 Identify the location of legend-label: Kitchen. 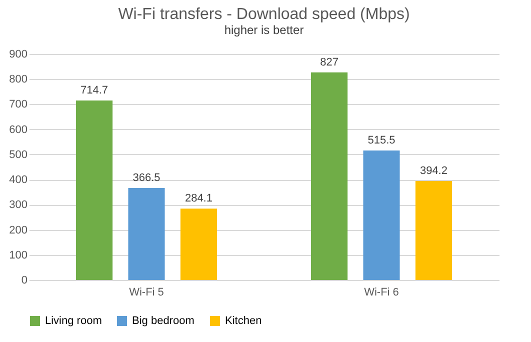
(243, 321).